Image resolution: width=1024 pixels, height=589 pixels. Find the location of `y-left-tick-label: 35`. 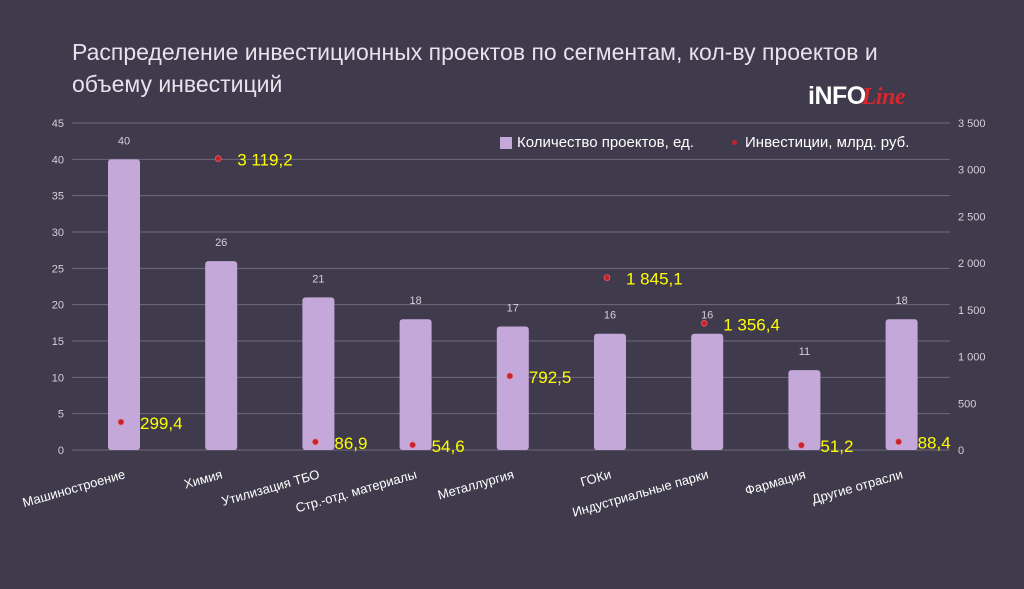

y-left-tick-label: 35 is located at coordinates (58, 197).